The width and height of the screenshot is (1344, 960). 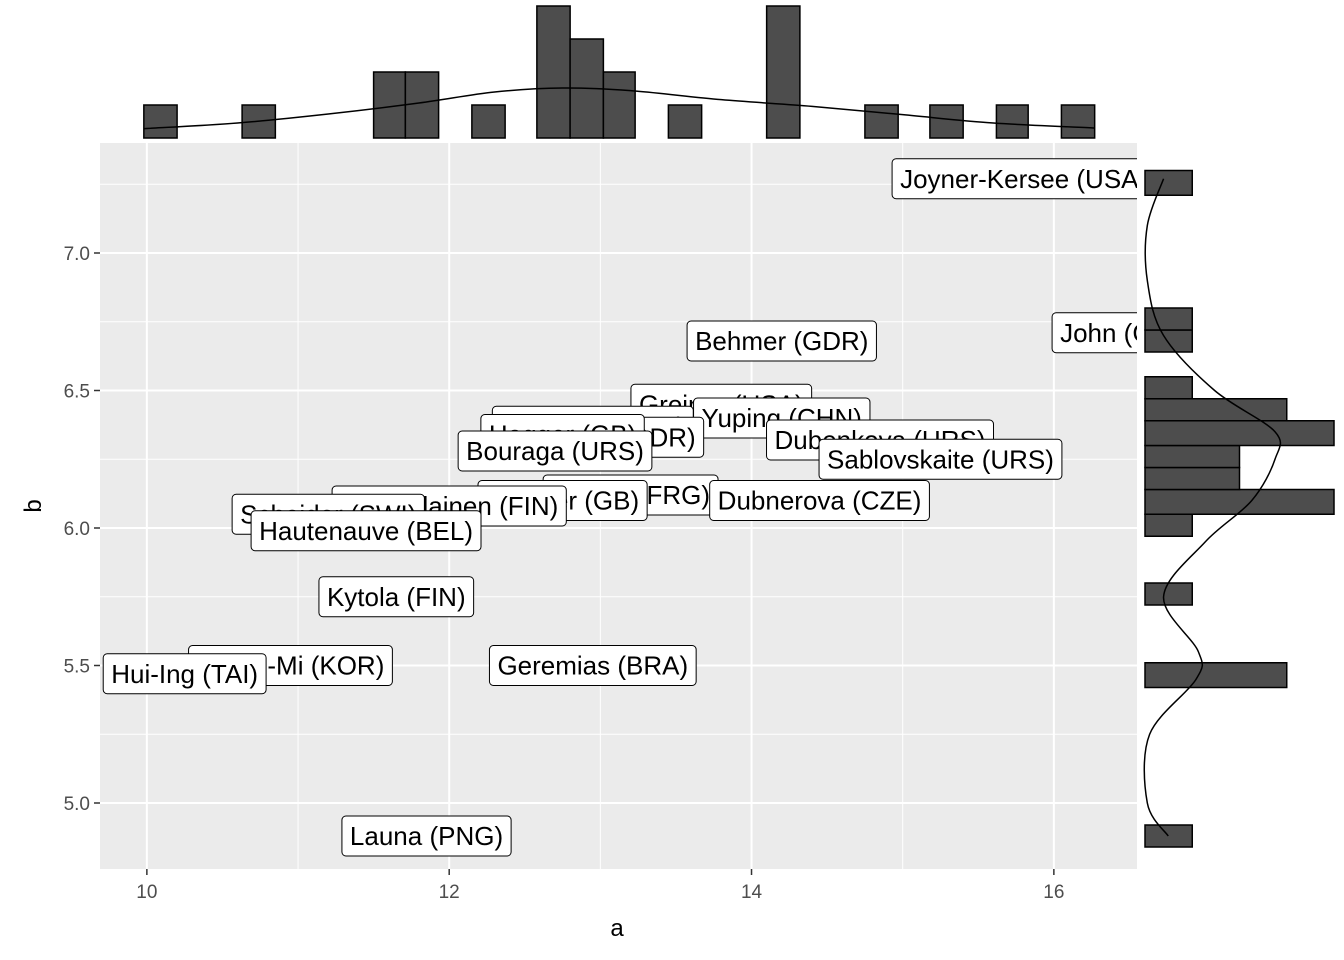 I want to click on point-label: Joyner-Kersee (USA), so click(x=1019, y=179).